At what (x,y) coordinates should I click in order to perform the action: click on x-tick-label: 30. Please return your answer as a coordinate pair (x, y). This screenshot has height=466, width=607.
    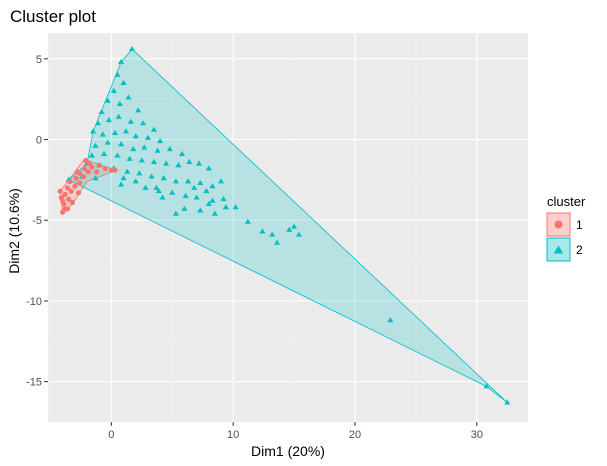
    Looking at the image, I should click on (477, 435).